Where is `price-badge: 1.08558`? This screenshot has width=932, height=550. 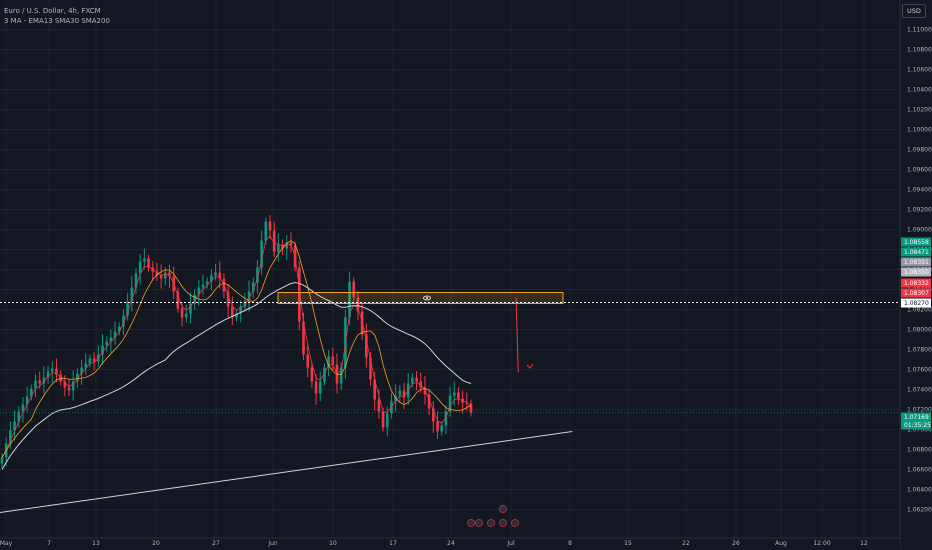
price-badge: 1.08558 is located at coordinates (916, 242).